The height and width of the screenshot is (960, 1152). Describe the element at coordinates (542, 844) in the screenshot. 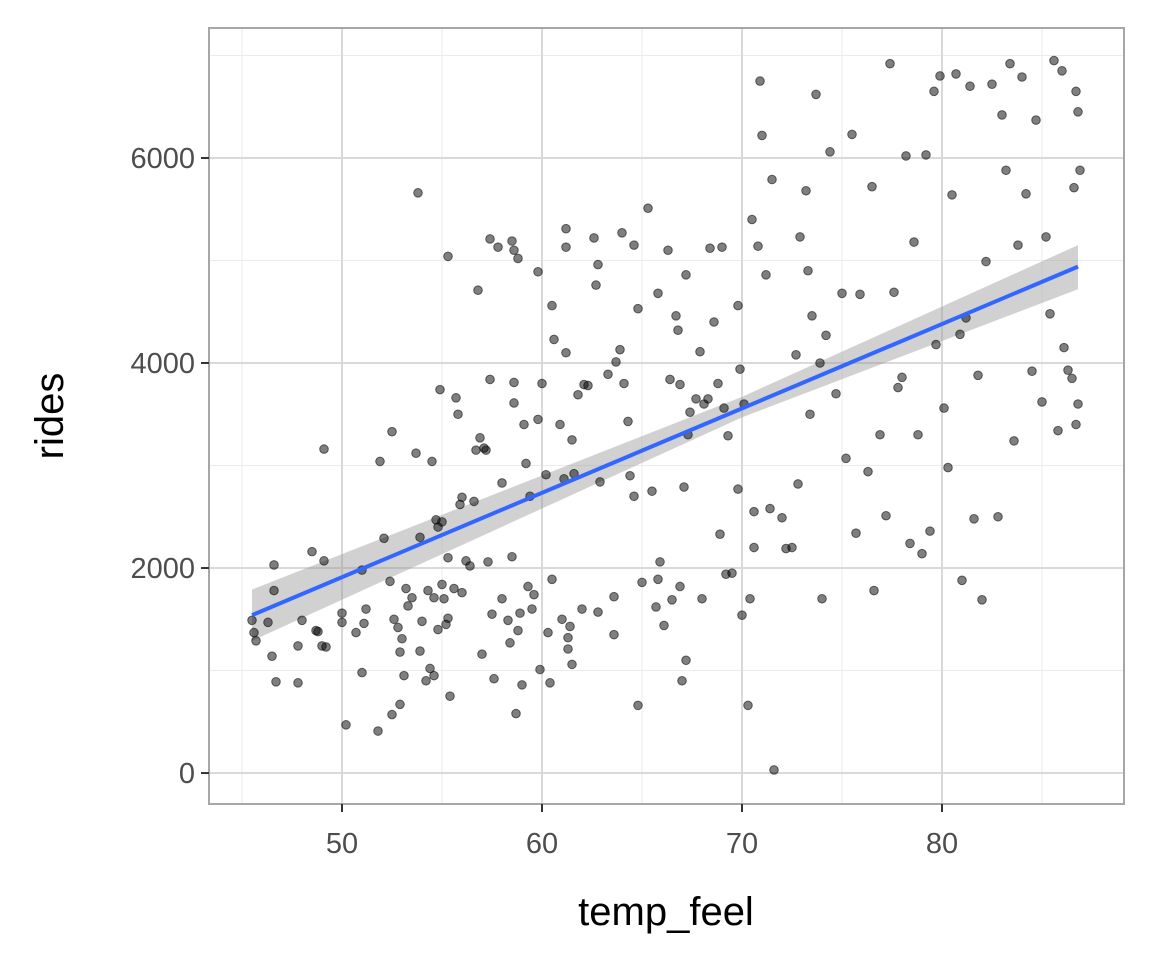

I see `x-tick-label: 60` at that location.